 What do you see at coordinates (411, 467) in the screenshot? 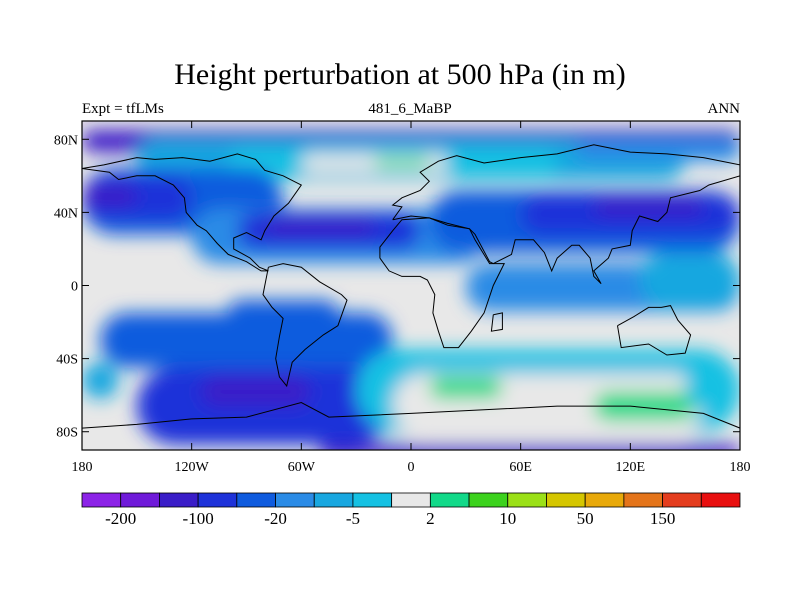
I see `x-tick-label: 0` at bounding box center [411, 467].